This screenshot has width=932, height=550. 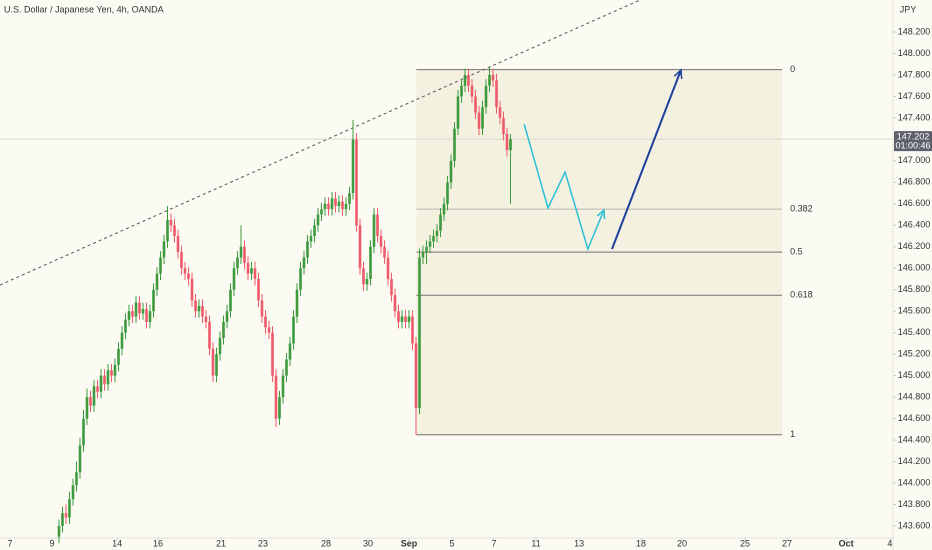 What do you see at coordinates (914, 96) in the screenshot?
I see `y-tick-label: 147.600` at bounding box center [914, 96].